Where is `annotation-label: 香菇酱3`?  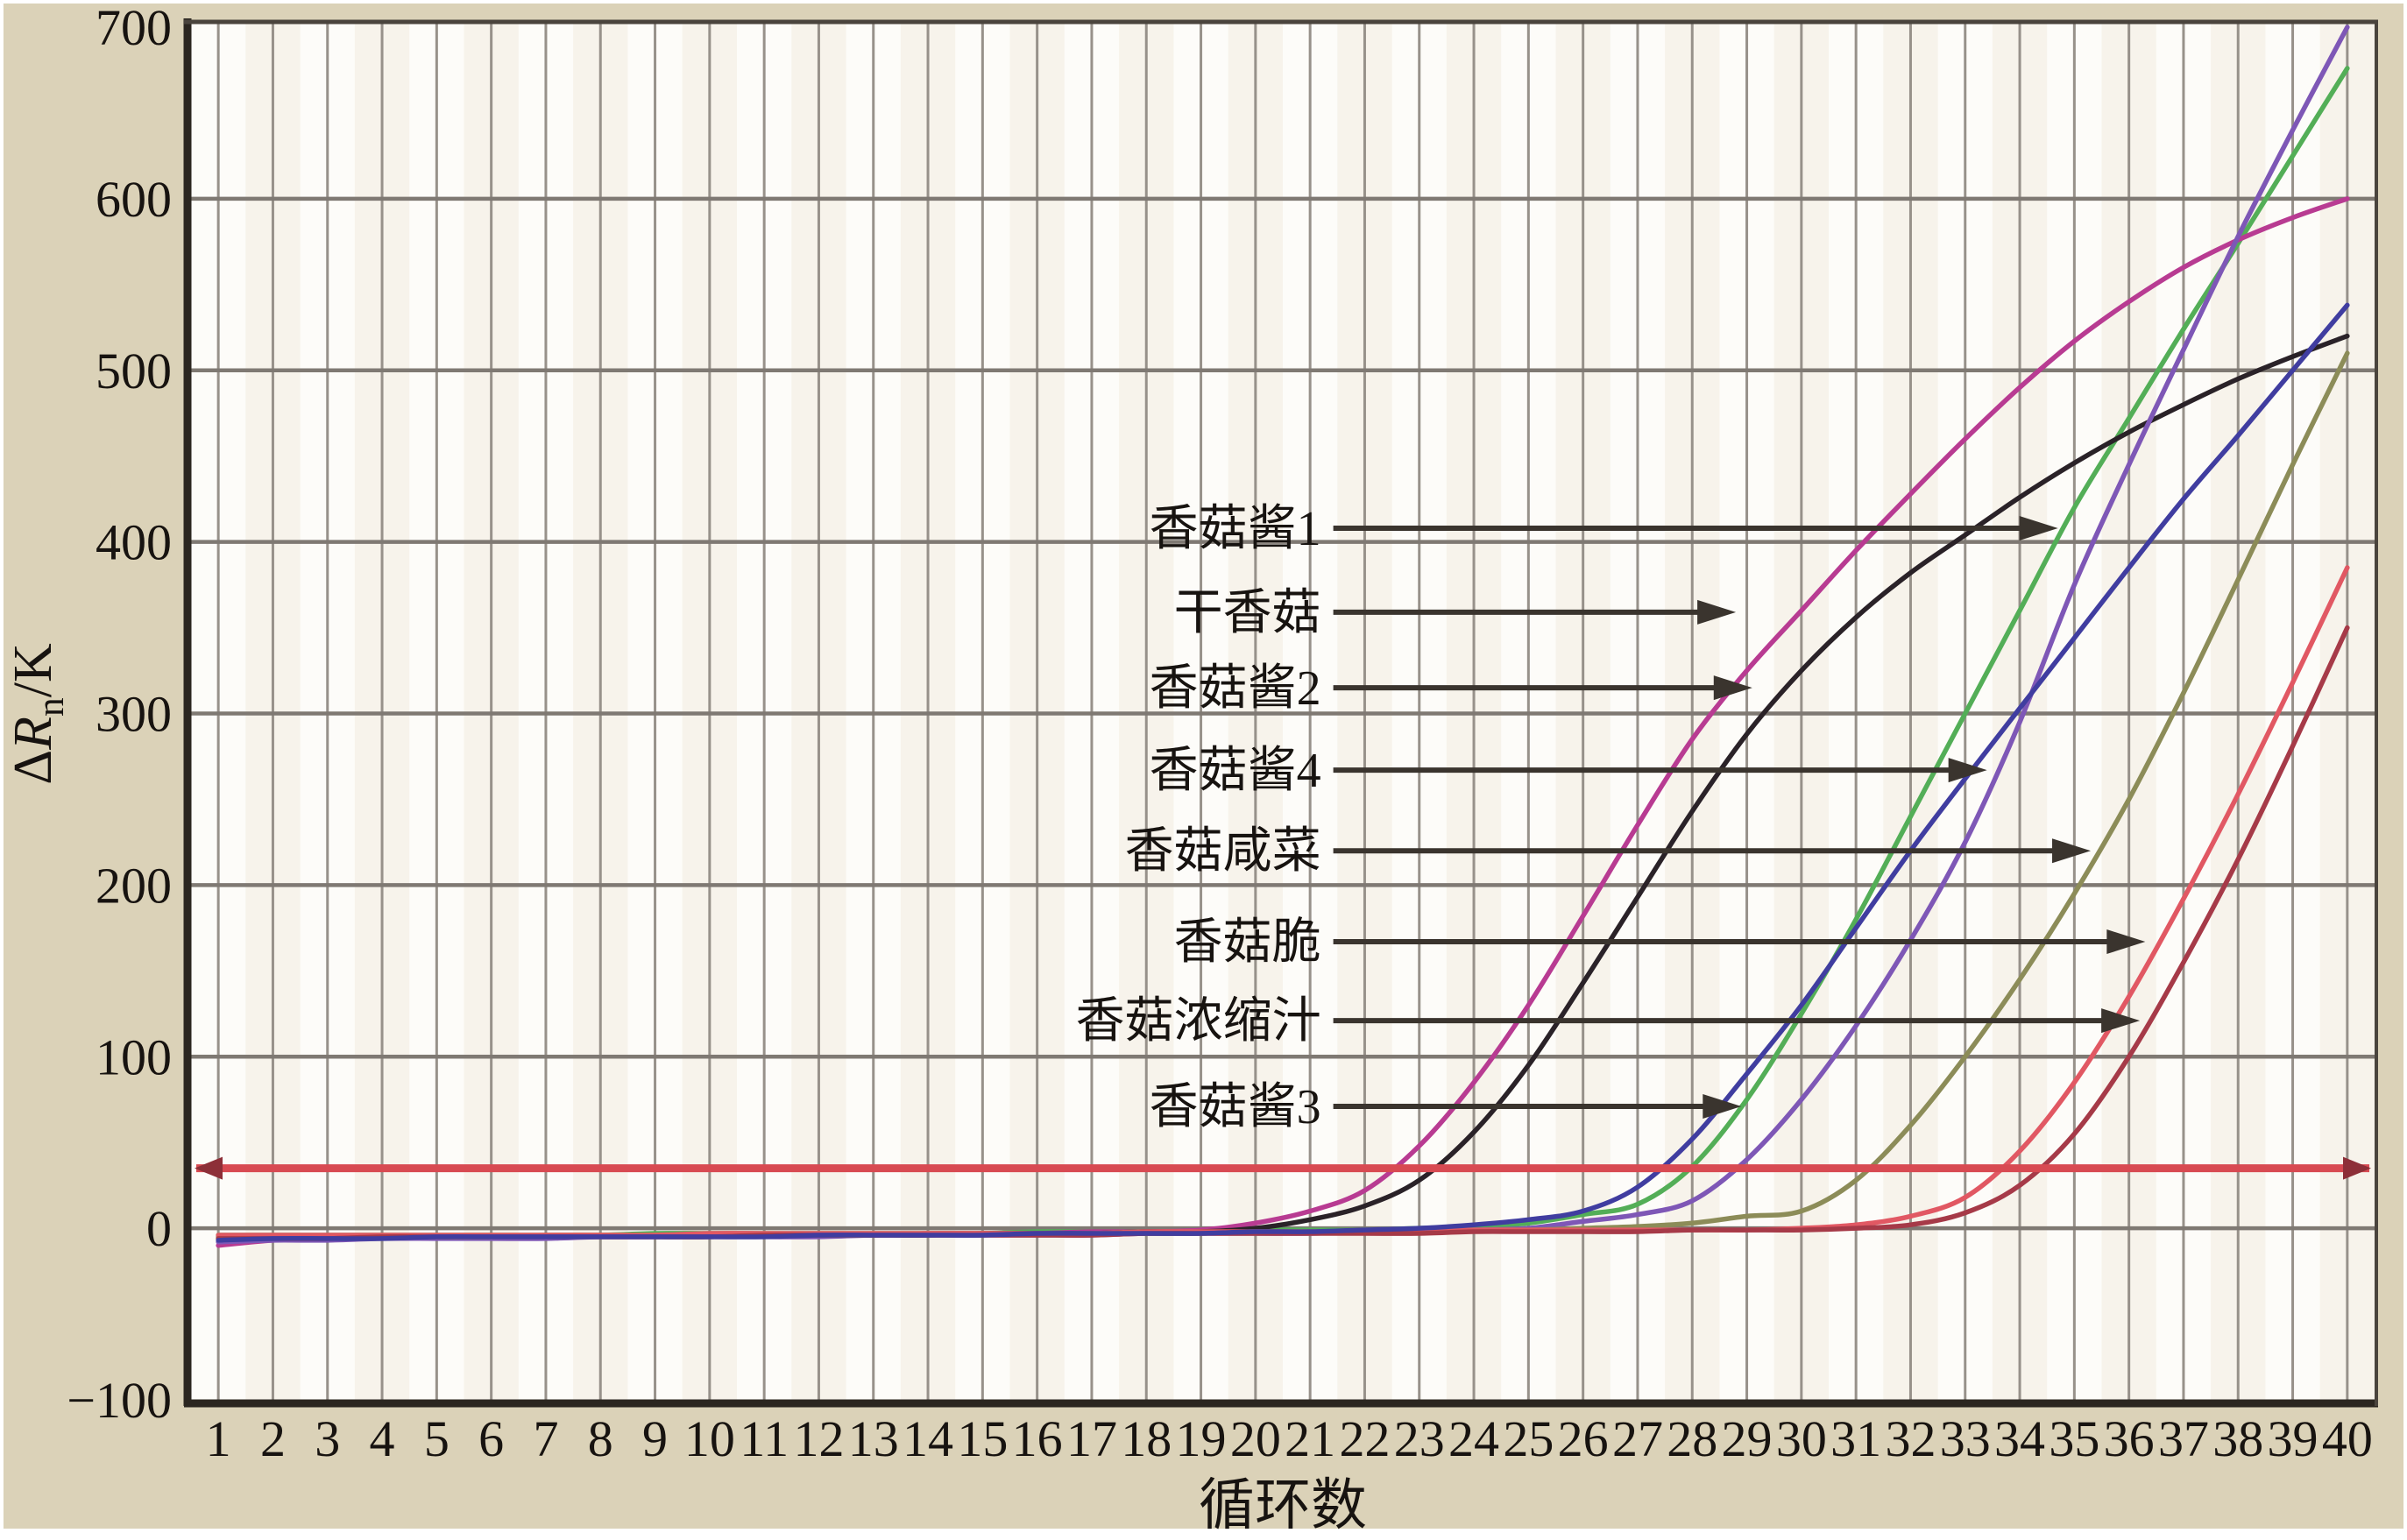 annotation-label: 香菇酱3 is located at coordinates (1235, 1107).